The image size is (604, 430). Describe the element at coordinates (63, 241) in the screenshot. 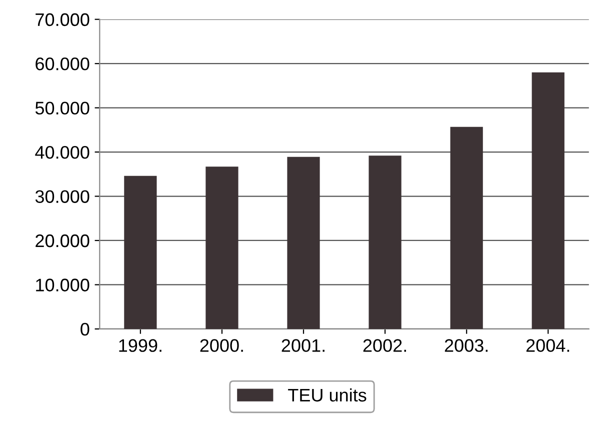

I see `y-tick-label: 20.000` at that location.